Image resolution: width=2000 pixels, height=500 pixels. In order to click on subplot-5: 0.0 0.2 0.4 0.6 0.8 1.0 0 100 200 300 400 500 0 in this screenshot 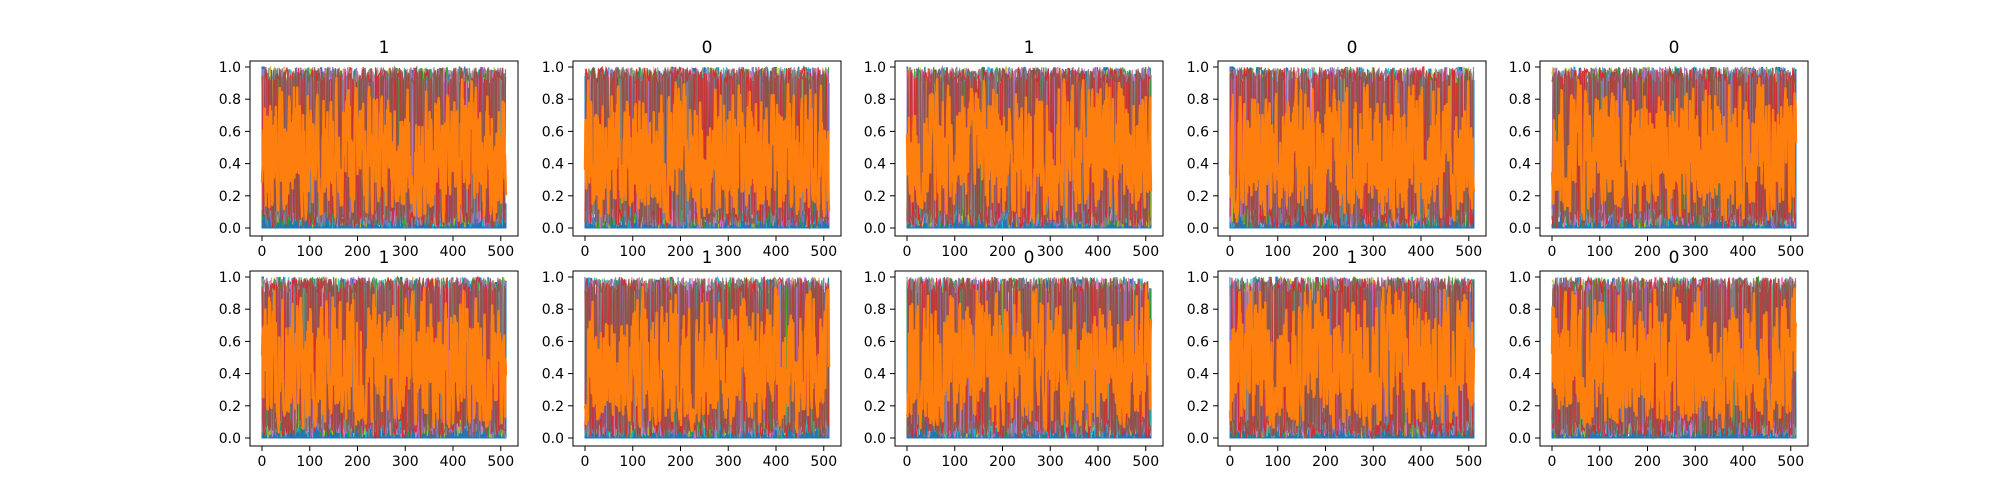, I will do `click(1659, 149)`.